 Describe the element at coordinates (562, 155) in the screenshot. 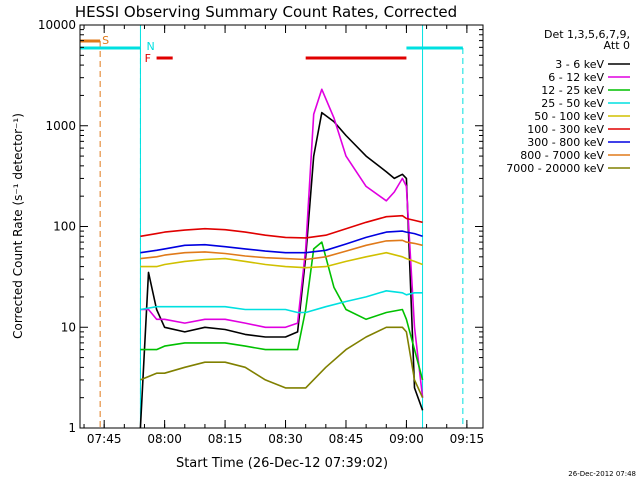

I see `legend-entry-label: 800 - 7000 keV` at that location.